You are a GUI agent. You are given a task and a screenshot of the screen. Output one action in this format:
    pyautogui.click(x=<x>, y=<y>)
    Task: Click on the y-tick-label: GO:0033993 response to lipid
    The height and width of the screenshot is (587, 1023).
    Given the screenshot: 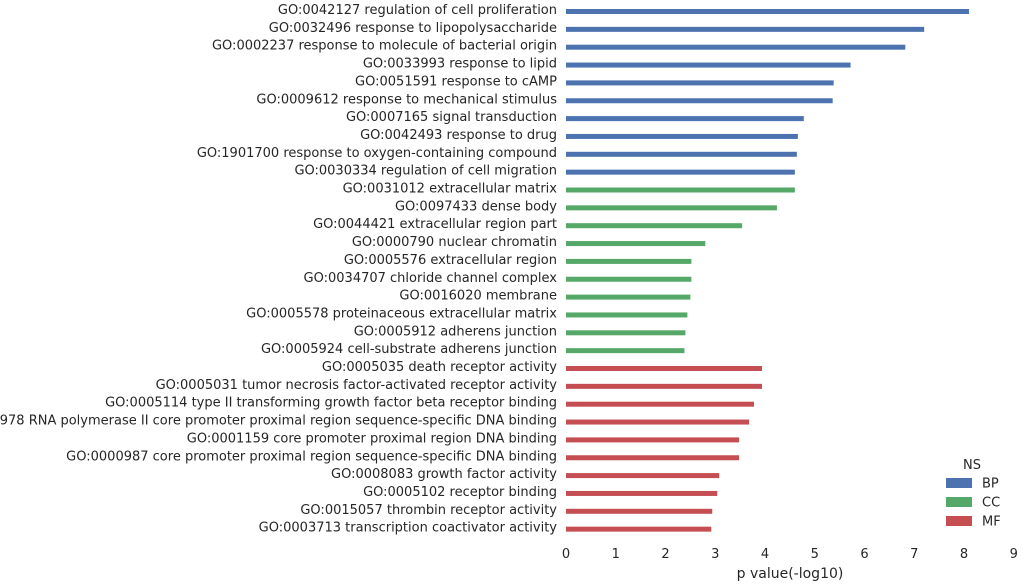 What is the action you would take?
    pyautogui.click(x=460, y=64)
    